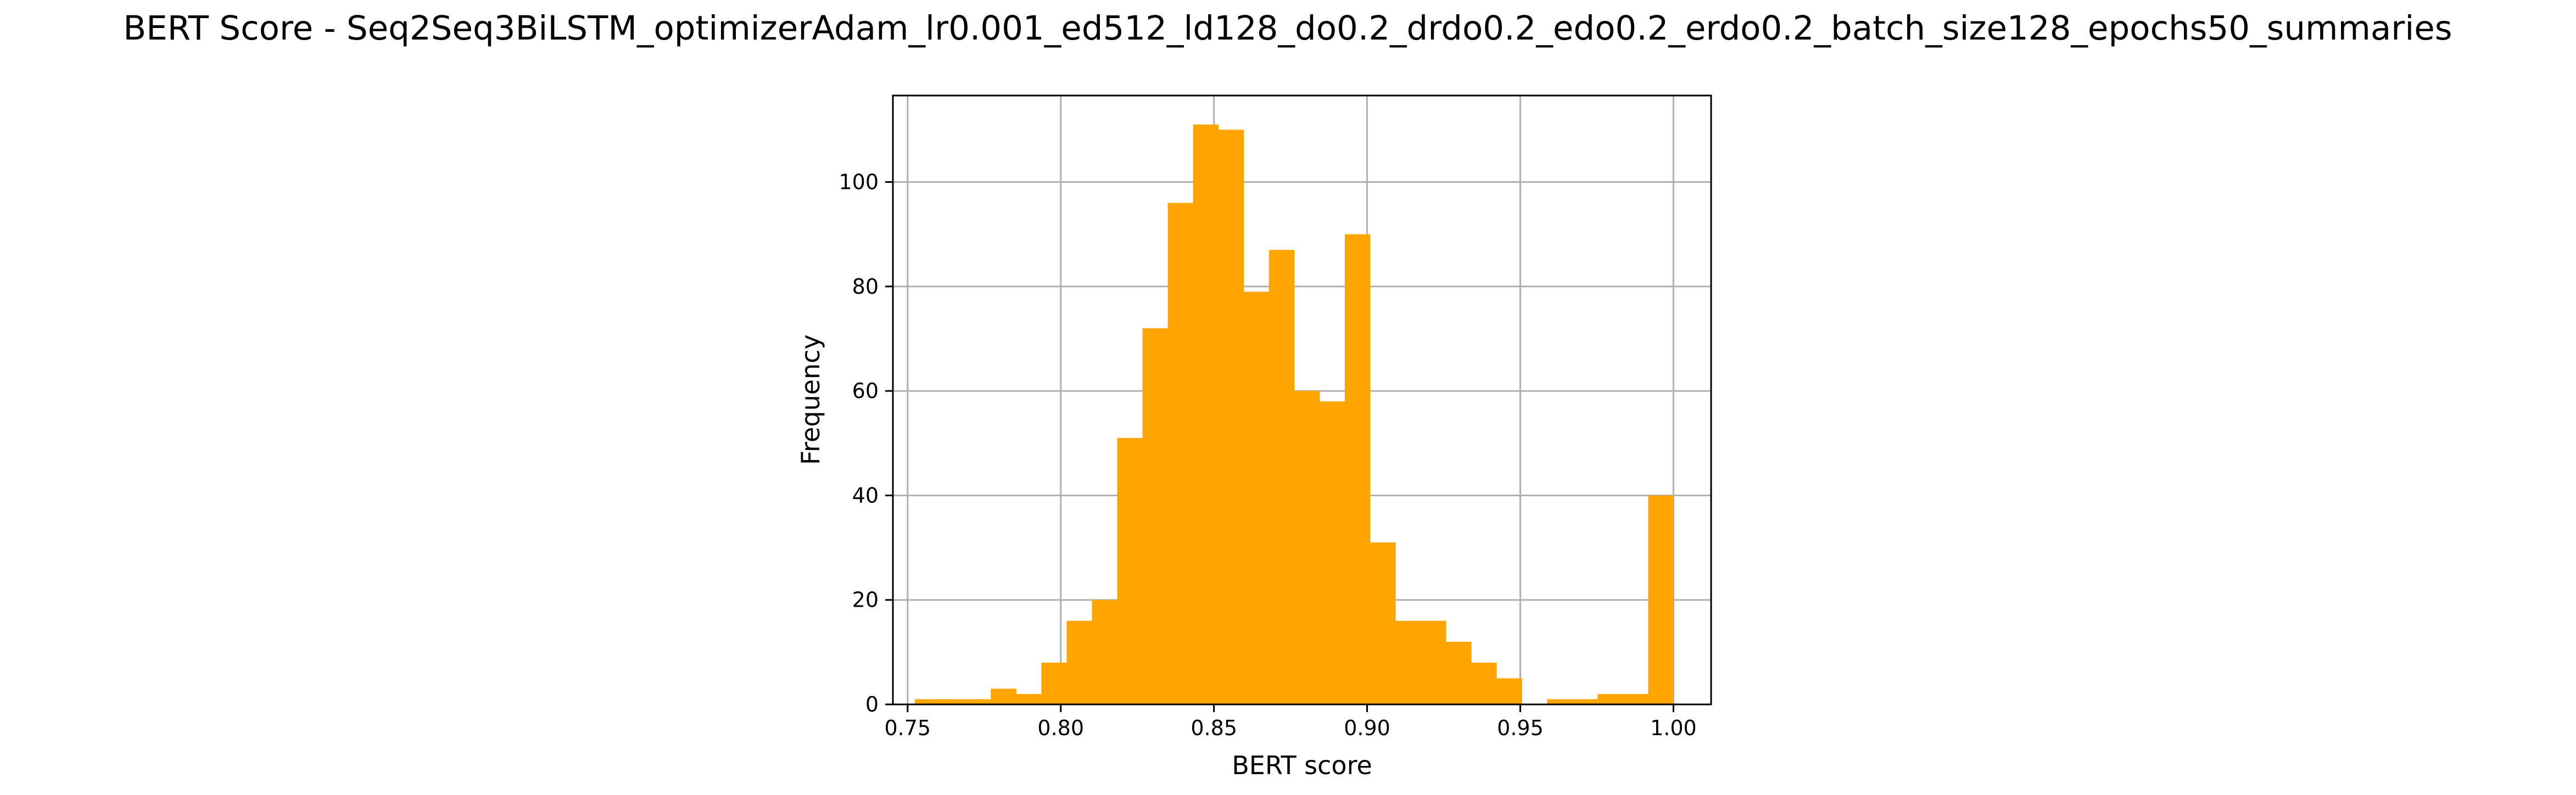 The height and width of the screenshot is (795, 2576). I want to click on x-tick-label: 0.90, so click(1367, 728).